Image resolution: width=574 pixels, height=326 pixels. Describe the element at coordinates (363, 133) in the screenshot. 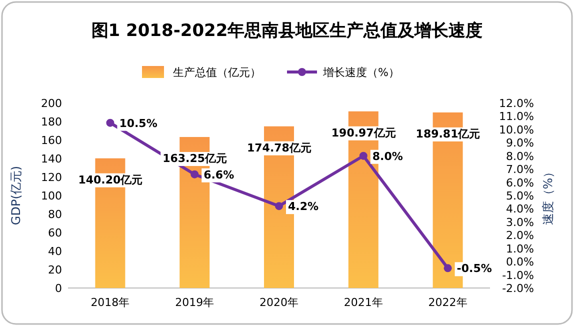

I see `data-label: 190.97亿元` at that location.